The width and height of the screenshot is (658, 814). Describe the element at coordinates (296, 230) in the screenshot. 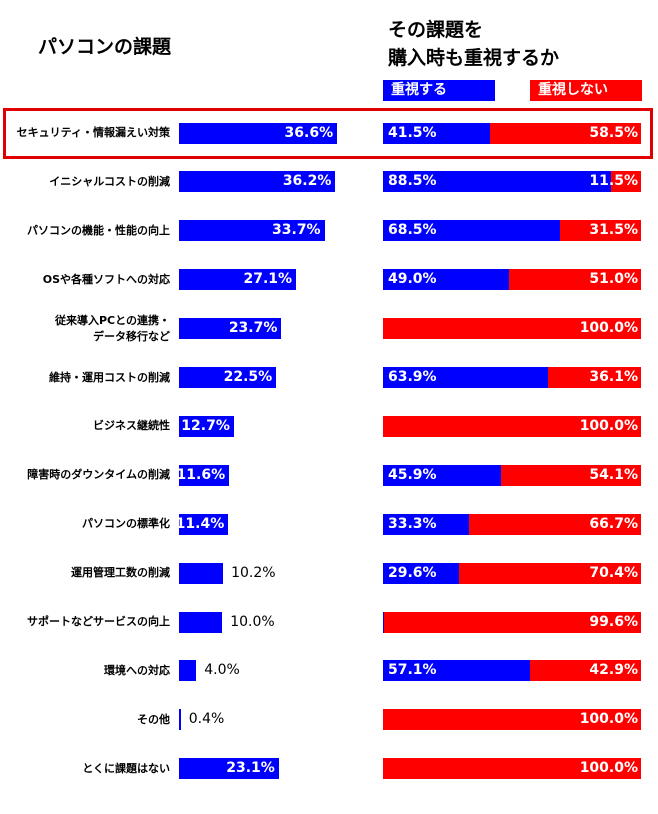

I see `value-label: 33.7%` at that location.